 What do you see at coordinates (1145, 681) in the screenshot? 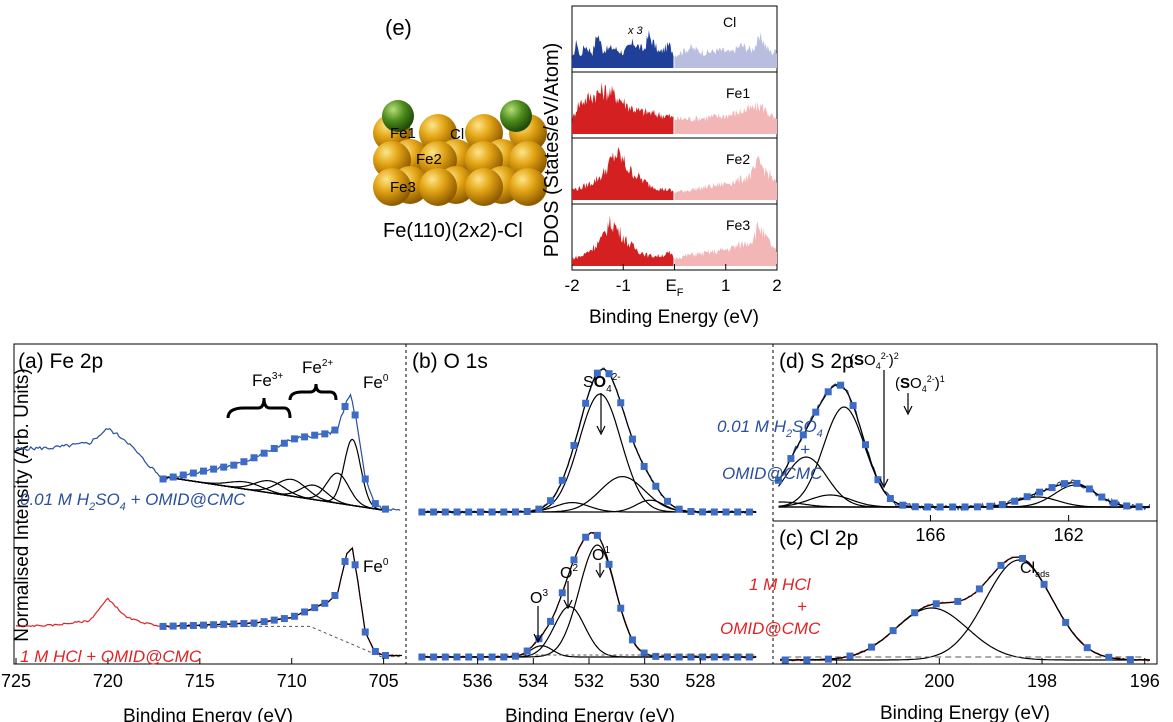
I see `cl2p-tick-label: 196` at bounding box center [1145, 681].